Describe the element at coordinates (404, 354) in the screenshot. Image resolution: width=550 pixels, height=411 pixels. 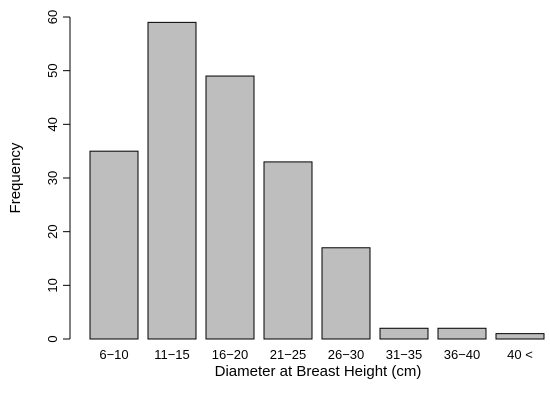
I see `x-category-label: 31−35` at that location.